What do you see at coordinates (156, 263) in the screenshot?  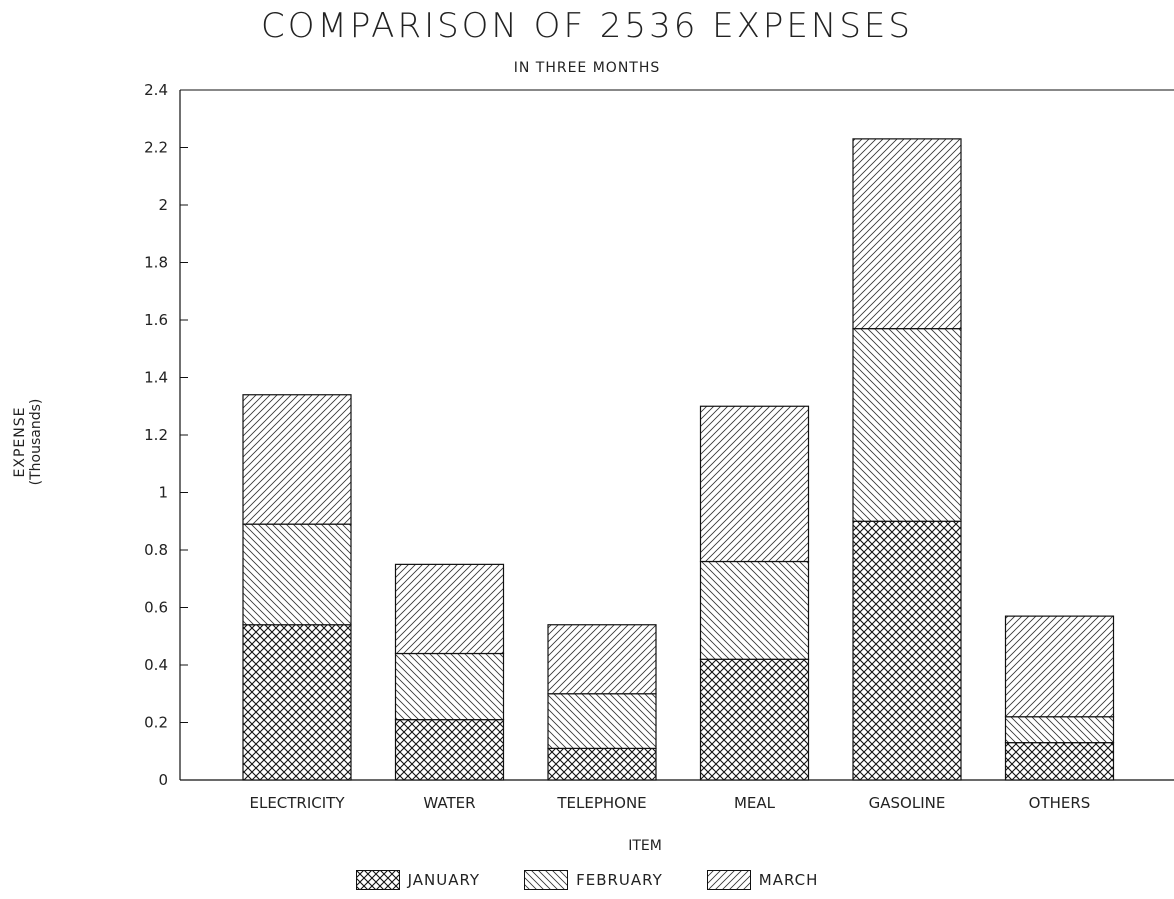 I see `y-tick-label: 1.8` at bounding box center [156, 263].